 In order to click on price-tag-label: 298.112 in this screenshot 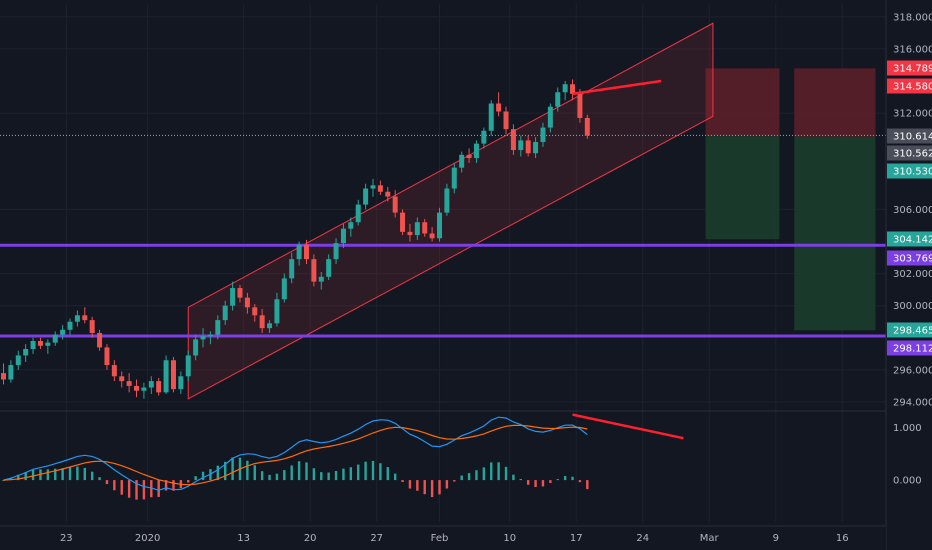, I will do `click(912, 349)`.